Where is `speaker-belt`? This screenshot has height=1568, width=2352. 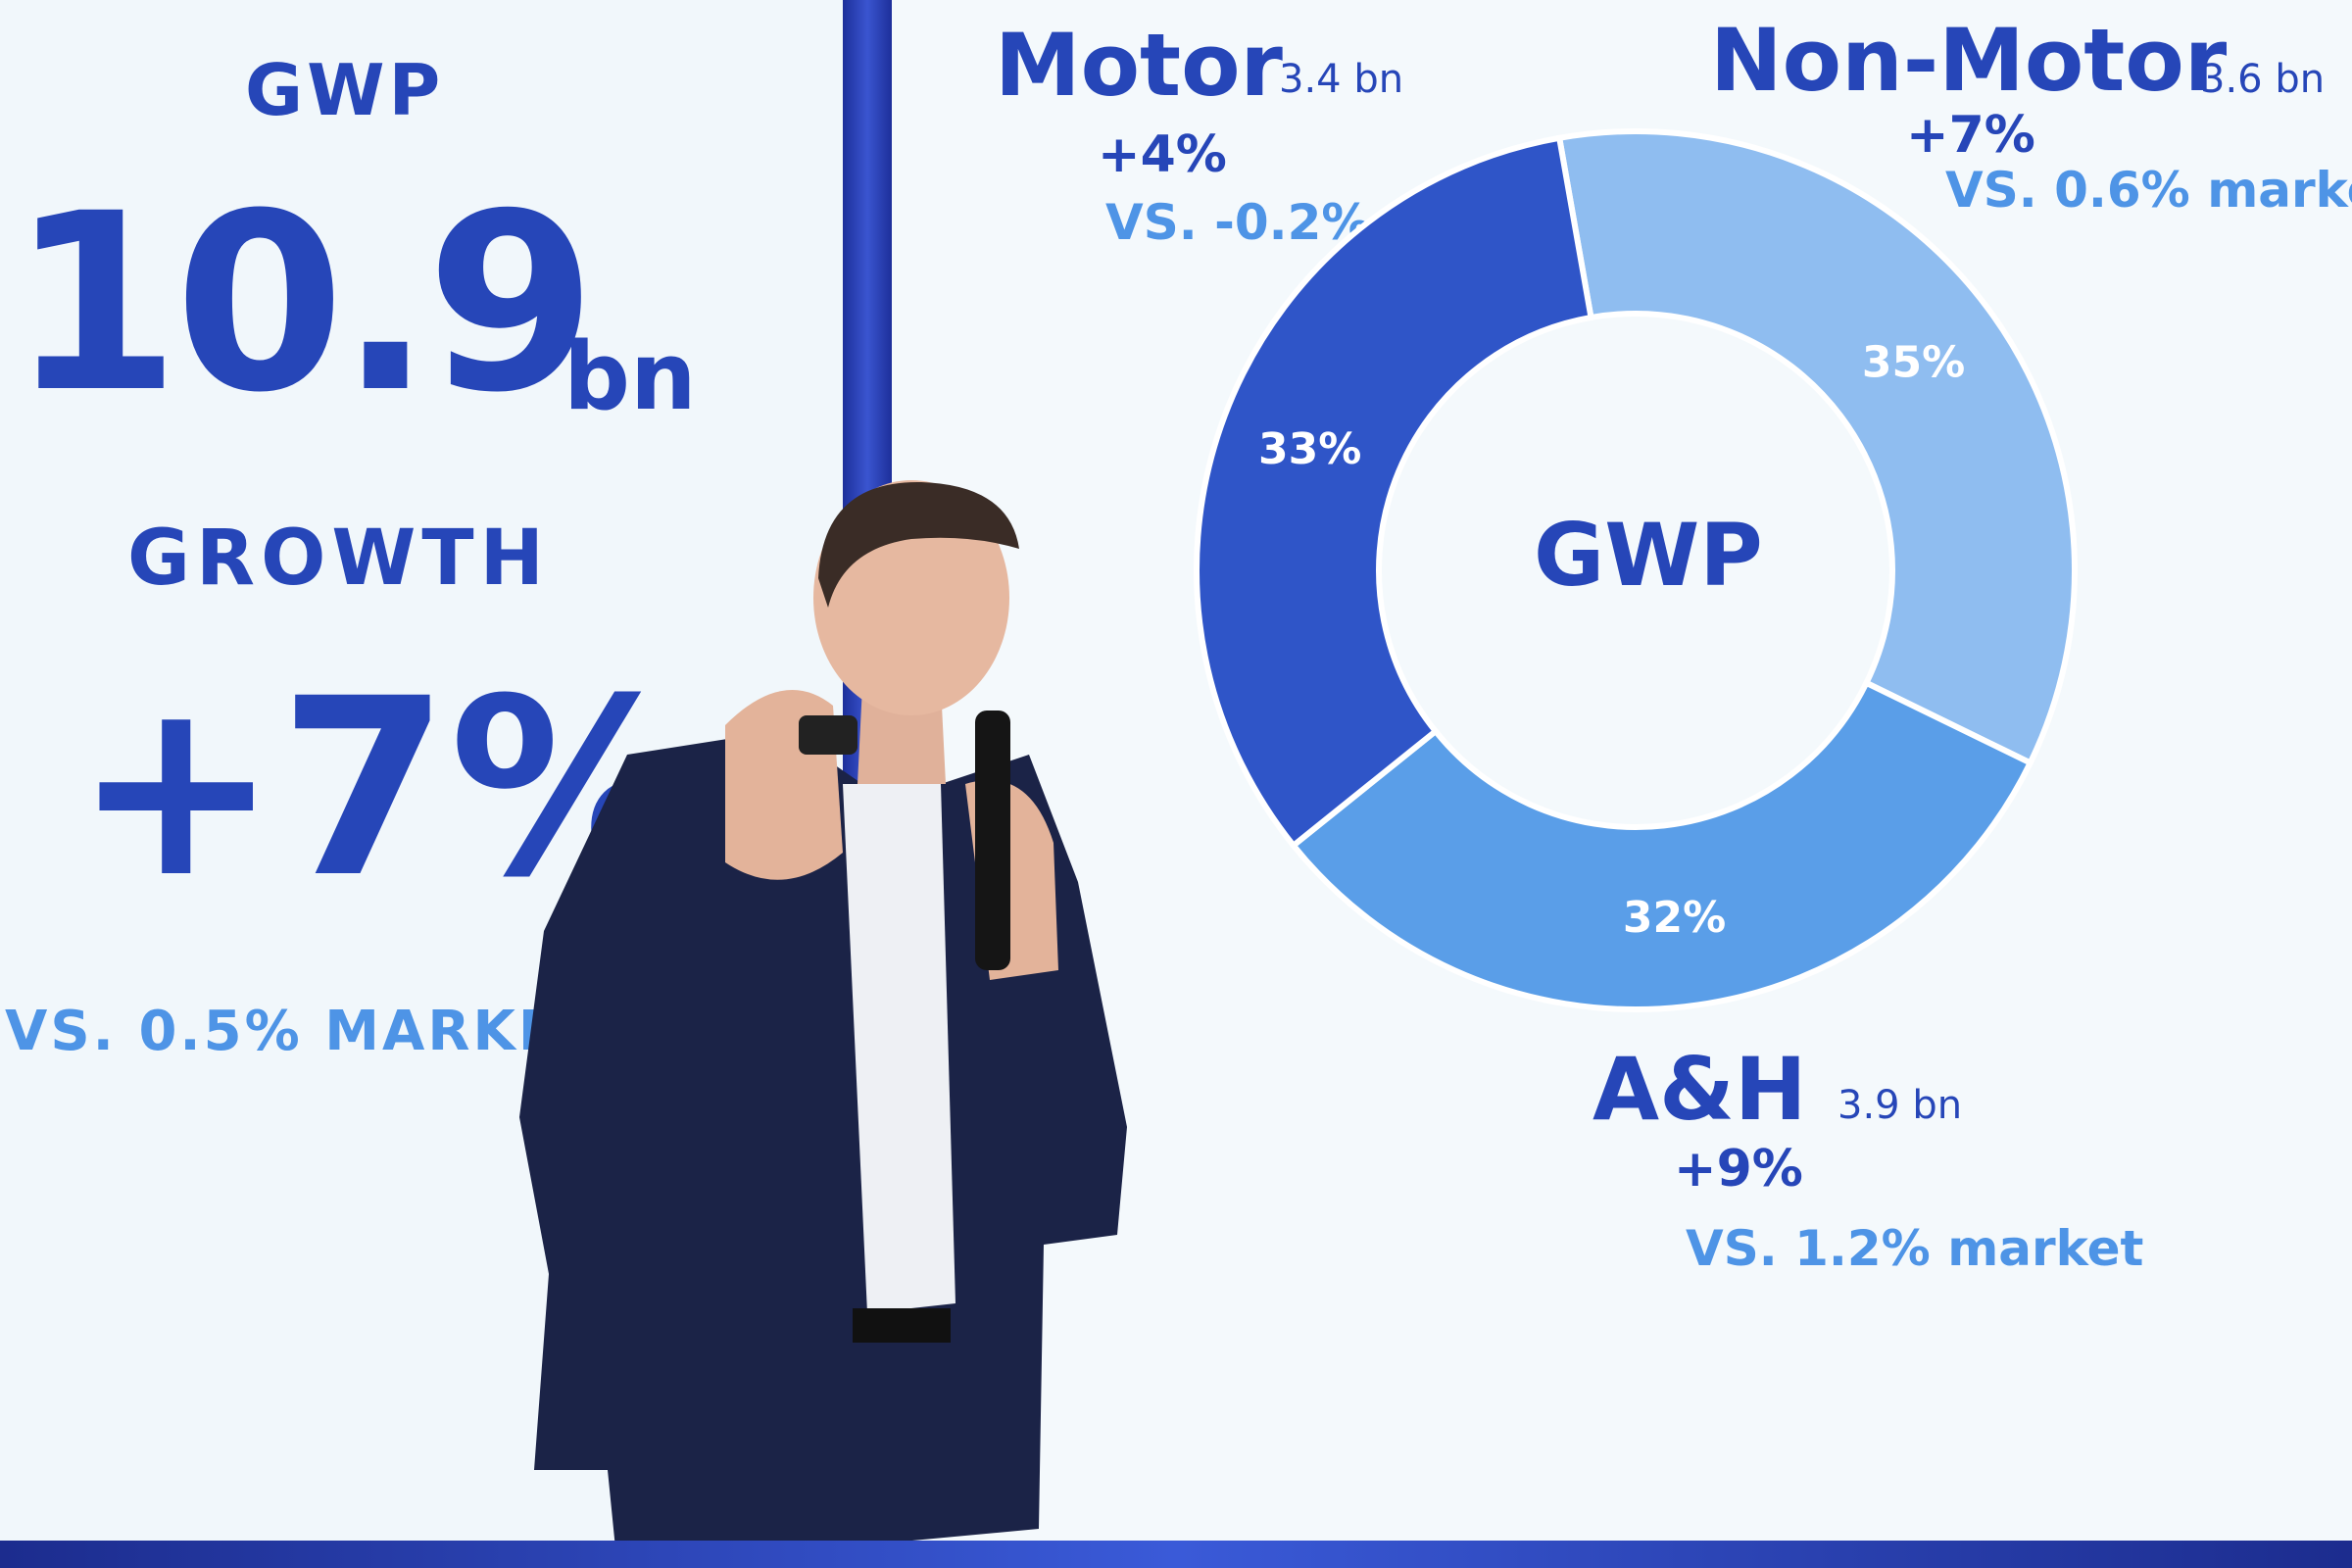 speaker-belt is located at coordinates (902, 1325).